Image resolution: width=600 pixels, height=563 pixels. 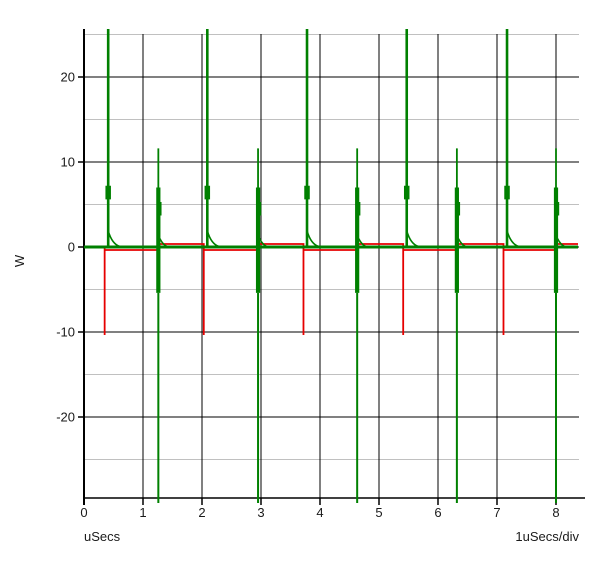 I want to click on x-tick-label: 5, so click(x=378, y=512).